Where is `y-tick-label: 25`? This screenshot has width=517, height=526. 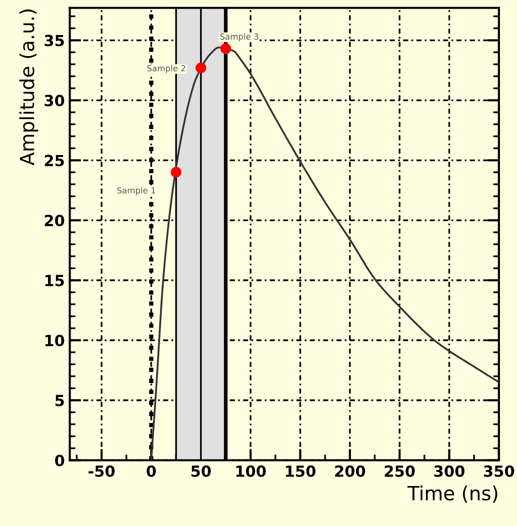 y-tick-label: 25 is located at coordinates (54, 160).